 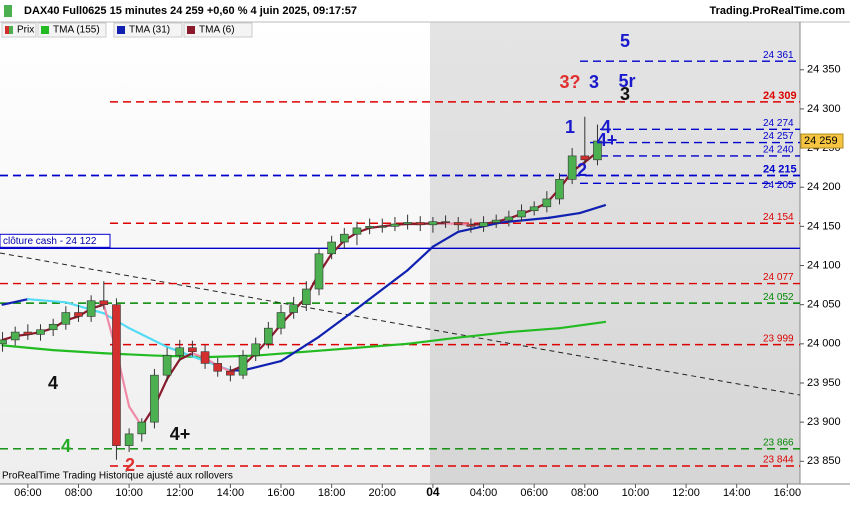 What do you see at coordinates (824, 226) in the screenshot?
I see `y-tick-label: 24 150` at bounding box center [824, 226].